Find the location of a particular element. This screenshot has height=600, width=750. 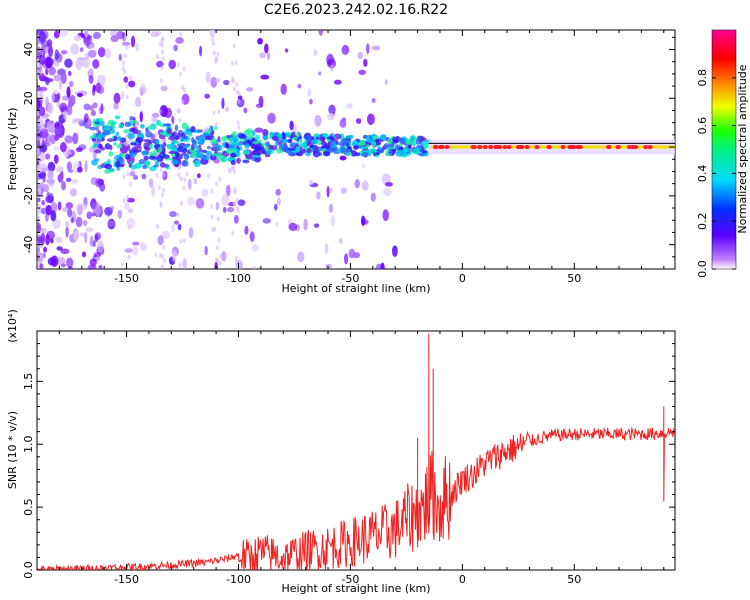

colorbar-gradient is located at coordinates (724, 149).